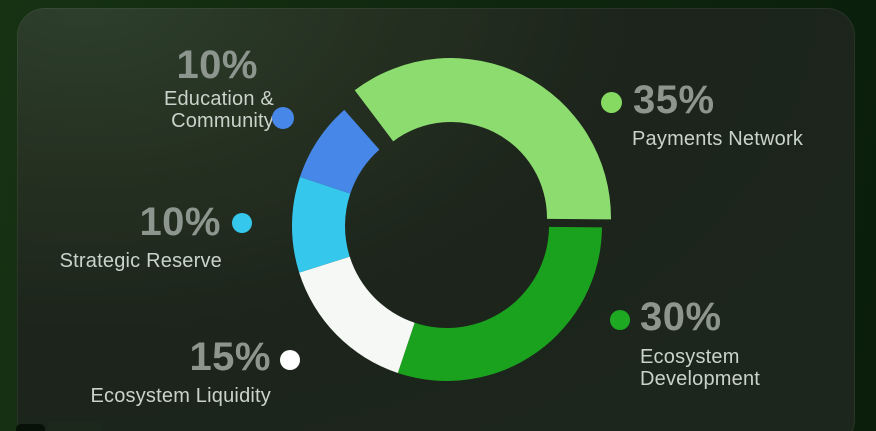 The width and height of the screenshot is (876, 431). I want to click on ecosystem-development-label-line1: Ecosystem, so click(690, 357).